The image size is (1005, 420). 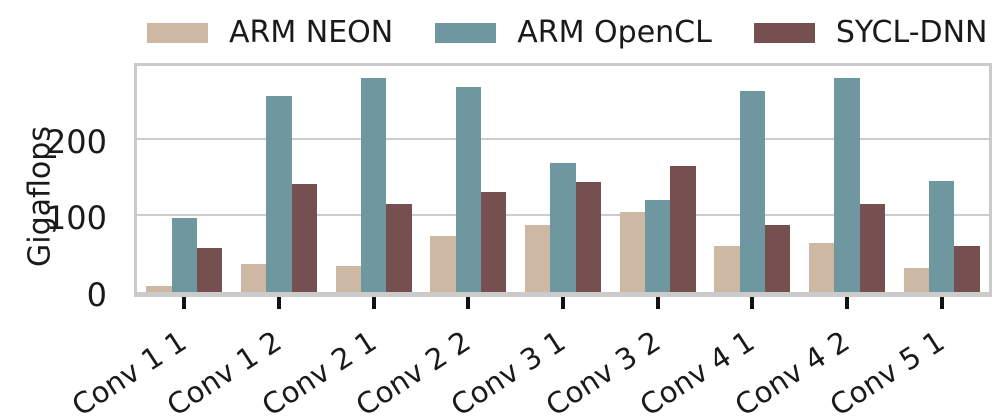 What do you see at coordinates (563, 138) in the screenshot?
I see `horizontal-gridline` at bounding box center [563, 138].